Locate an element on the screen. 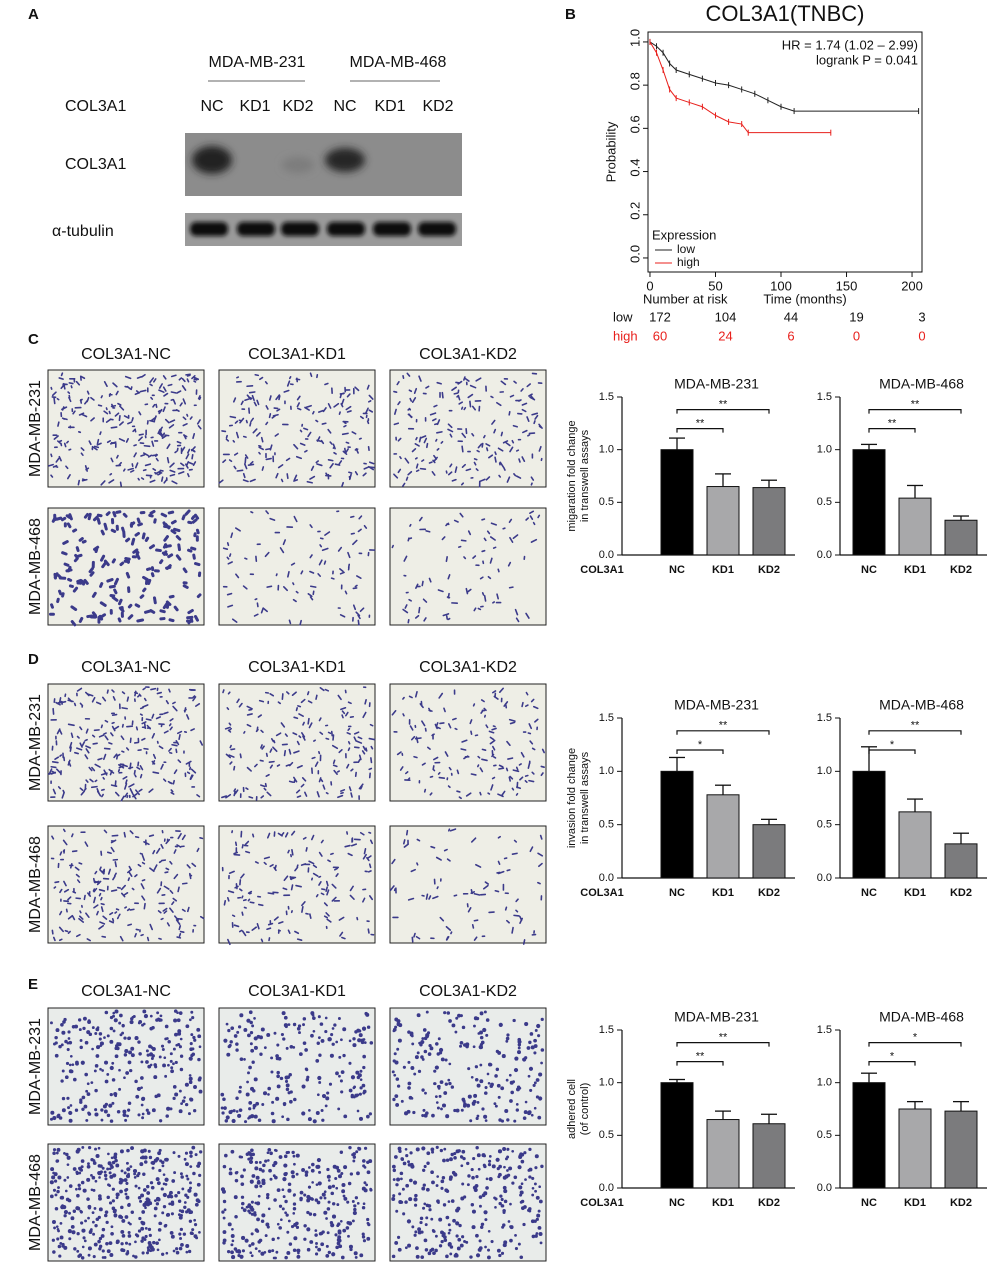 The height and width of the screenshot is (1272, 997). at-risk-value: 172 is located at coordinates (660, 316).